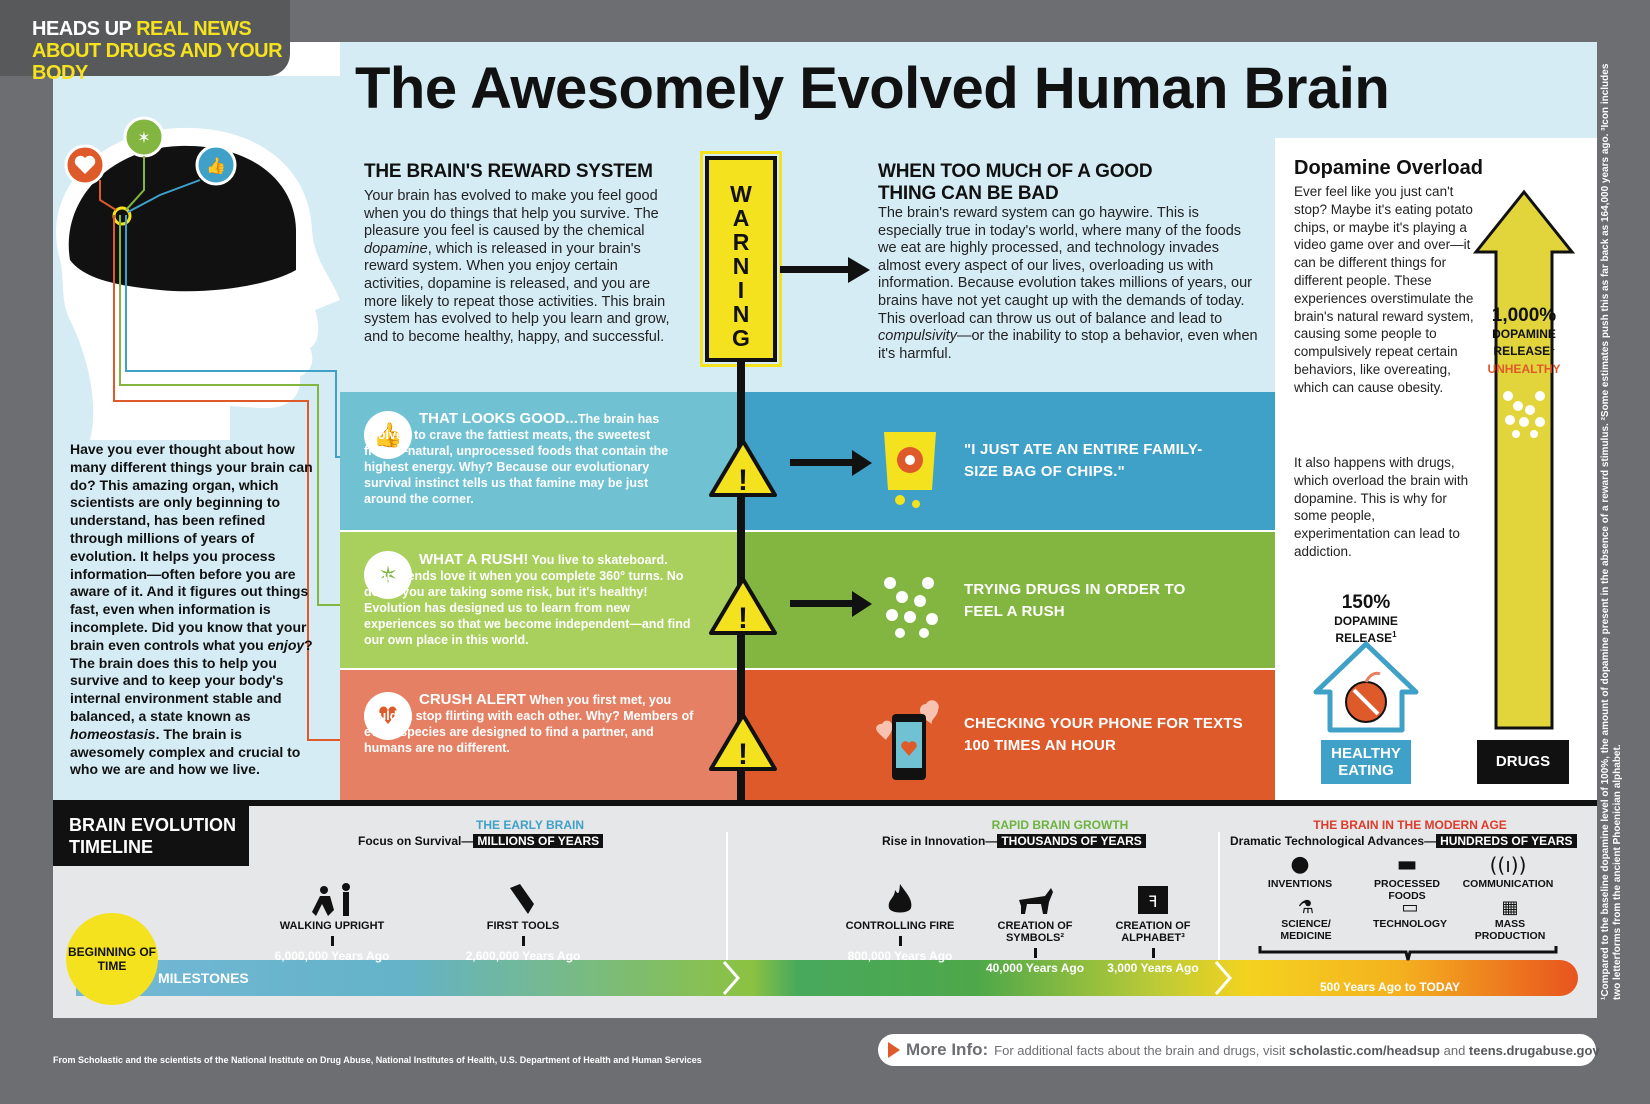 The height and width of the screenshot is (1104, 1650). What do you see at coordinates (332, 899) in the screenshot?
I see `walking-figure-icon` at bounding box center [332, 899].